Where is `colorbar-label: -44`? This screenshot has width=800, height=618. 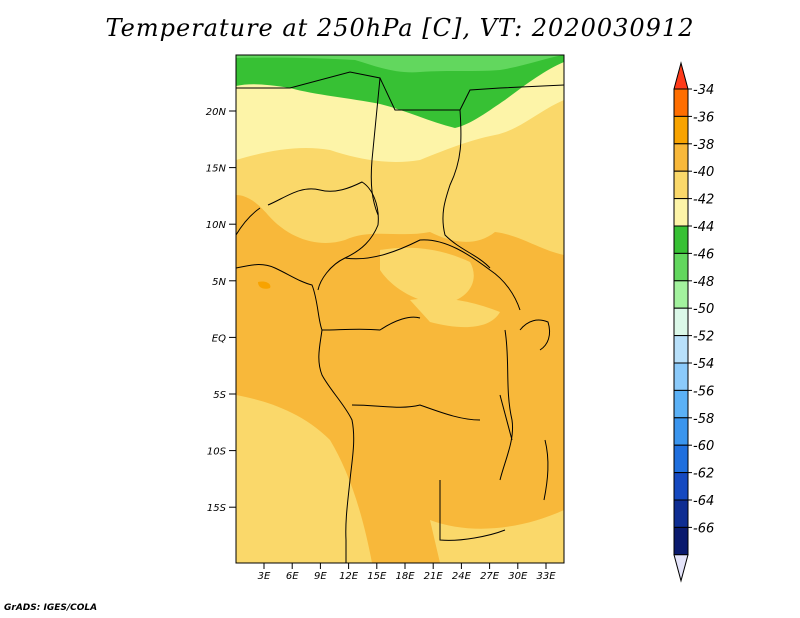
colorbar-label: -44 is located at coordinates (703, 227).